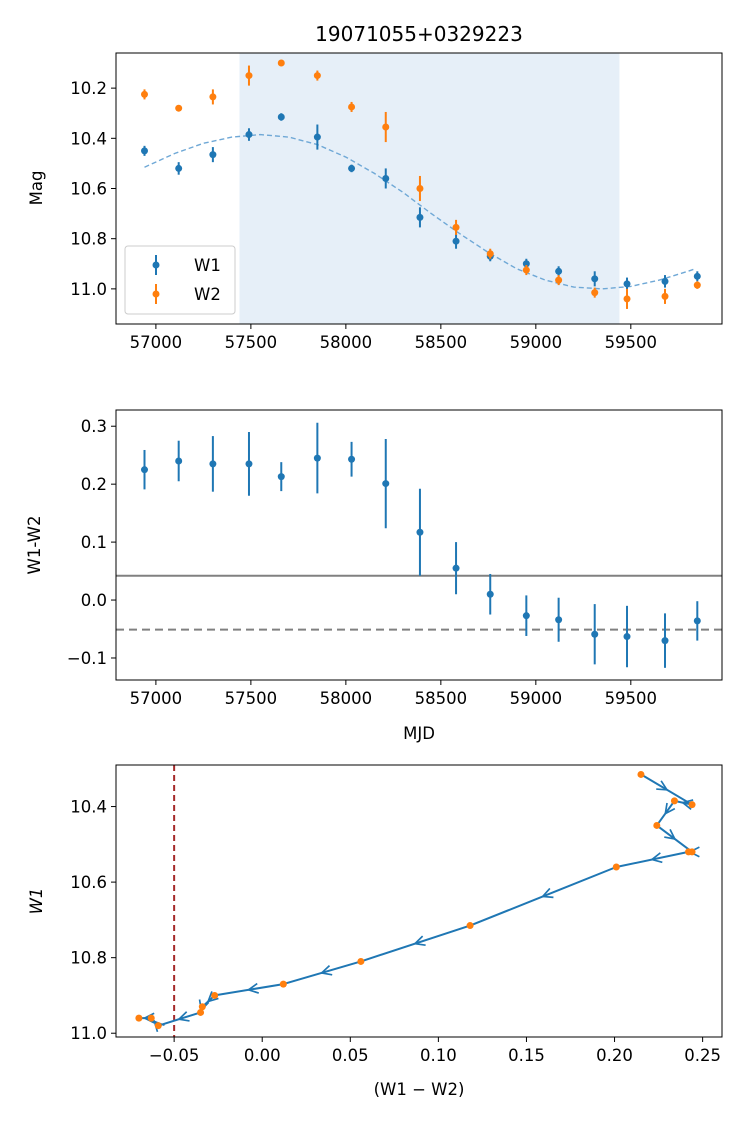 This screenshot has height=1125, width=750. Describe the element at coordinates (87, 658) in the screenshot. I see `y-tick-label: −0.1` at that location.